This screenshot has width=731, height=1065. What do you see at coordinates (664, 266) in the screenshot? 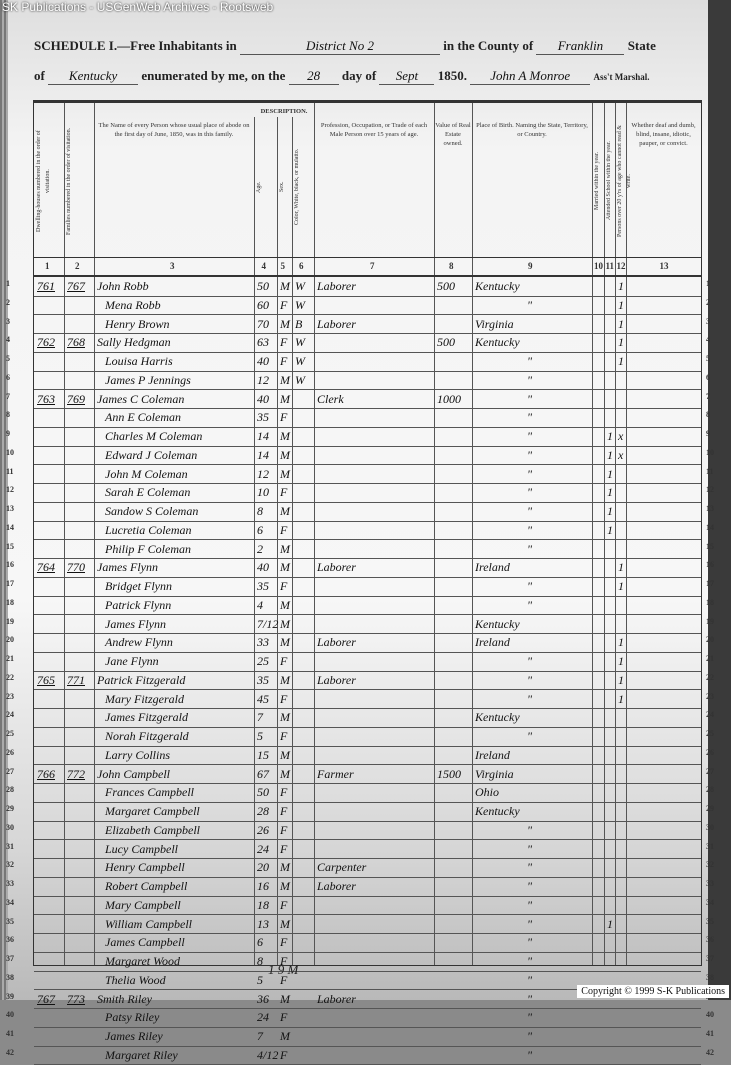
I see `column-number-13: 13` at bounding box center [664, 266].